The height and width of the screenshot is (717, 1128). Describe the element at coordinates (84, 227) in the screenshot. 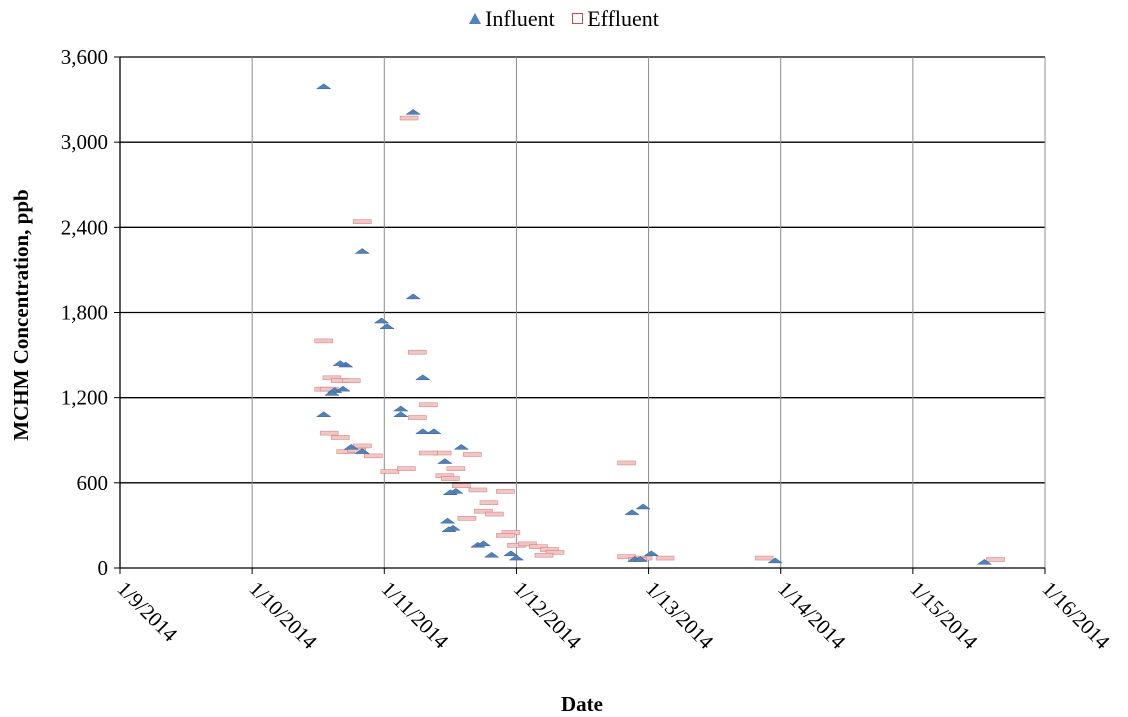

I see `y-tick-label: 2,400` at that location.